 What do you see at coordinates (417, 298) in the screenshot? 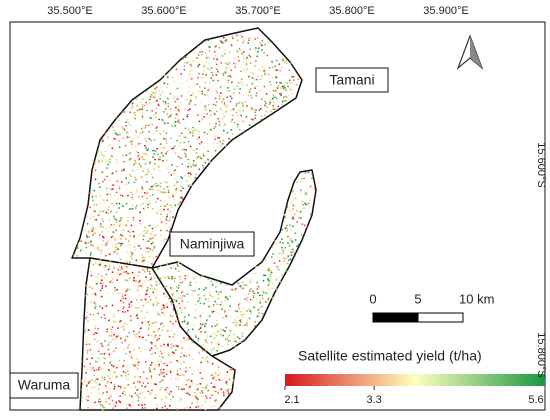
I see `scale-label: 5` at bounding box center [417, 298].